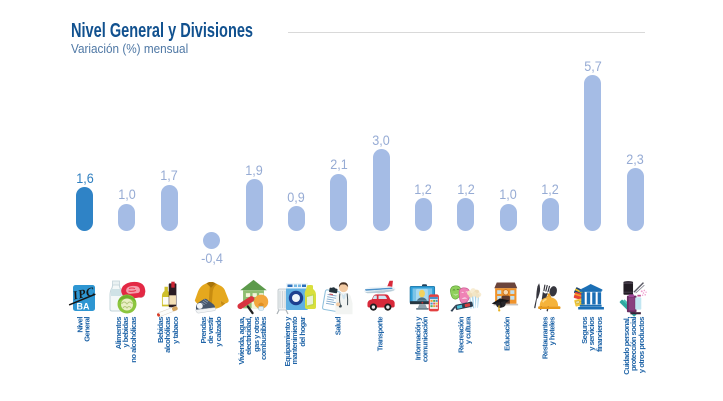 The width and height of the screenshot is (723, 401). Describe the element at coordinates (82, 307) in the screenshot. I see `svg-text: BA` at that location.